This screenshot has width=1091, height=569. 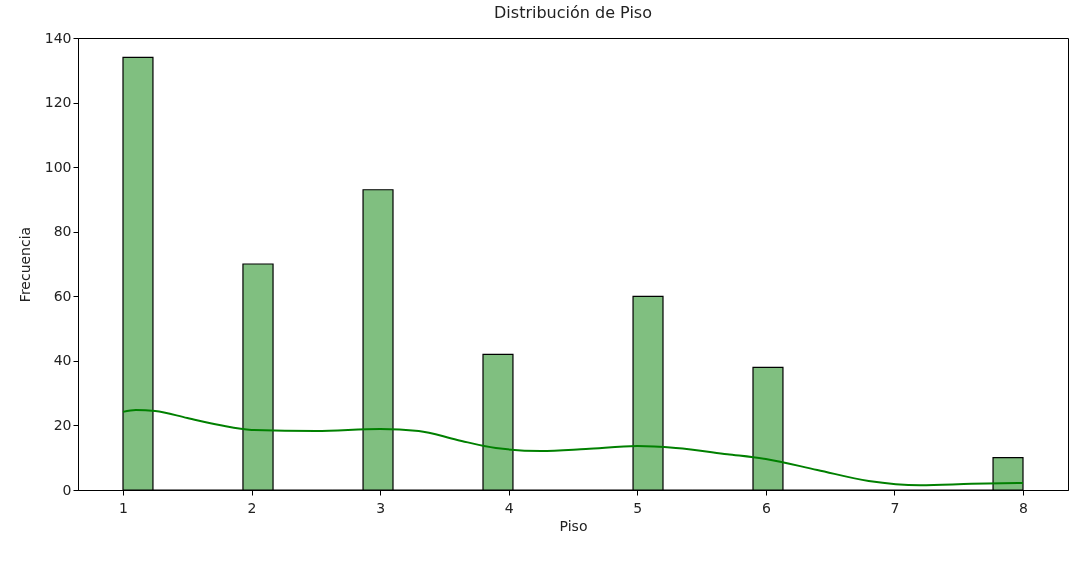 What do you see at coordinates (509, 507) in the screenshot?
I see `x-tick-label: 4` at bounding box center [509, 507].